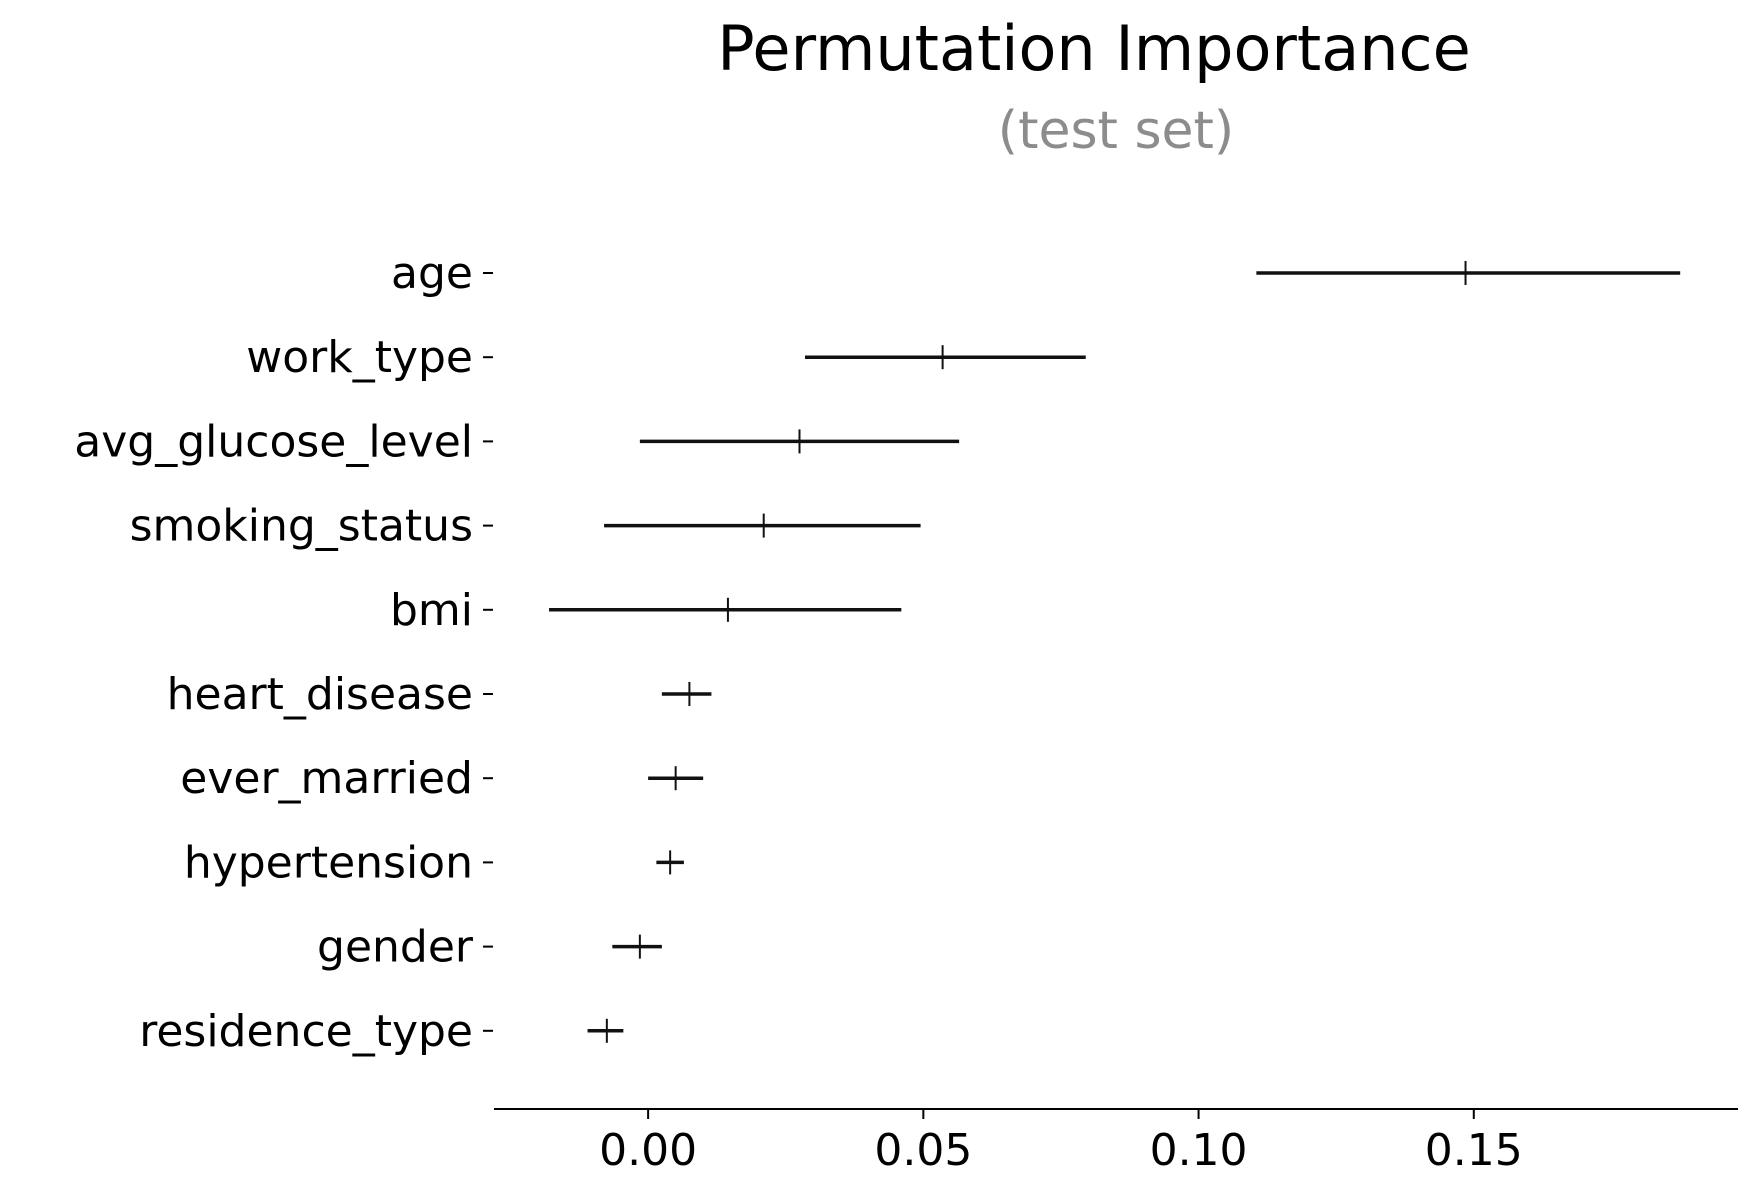  What do you see at coordinates (273, 441) in the screenshot?
I see `ytick-label-avg-glucose-level: avg_glucose_level` at bounding box center [273, 441].